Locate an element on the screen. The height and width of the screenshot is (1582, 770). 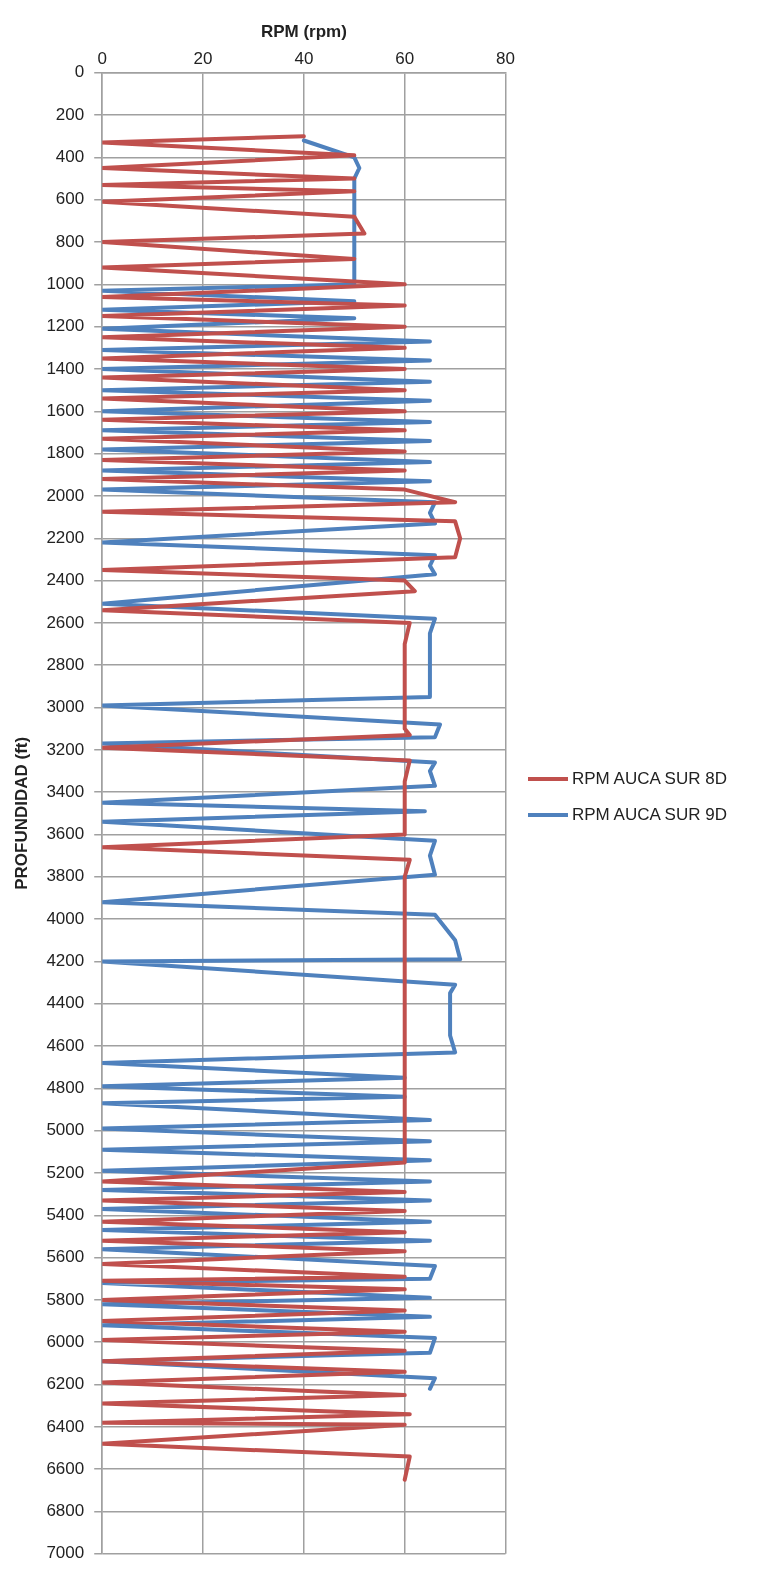
y-tick-label: 2400 is located at coordinates (65, 580).